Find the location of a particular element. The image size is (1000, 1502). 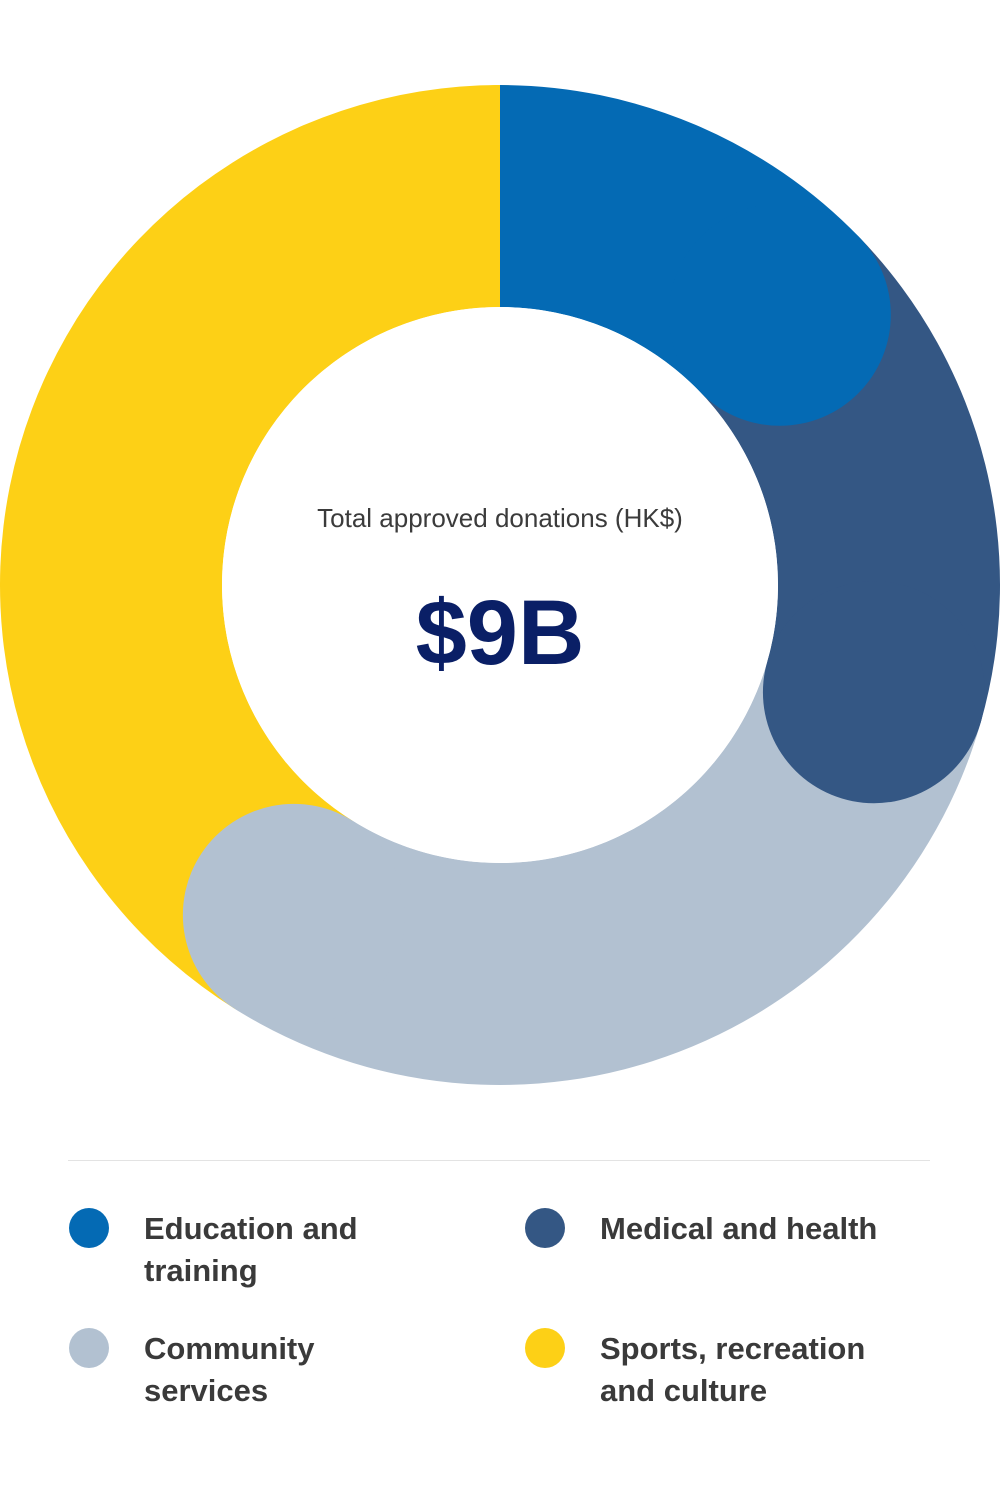

slice-cap-education is located at coordinates (779, 314).